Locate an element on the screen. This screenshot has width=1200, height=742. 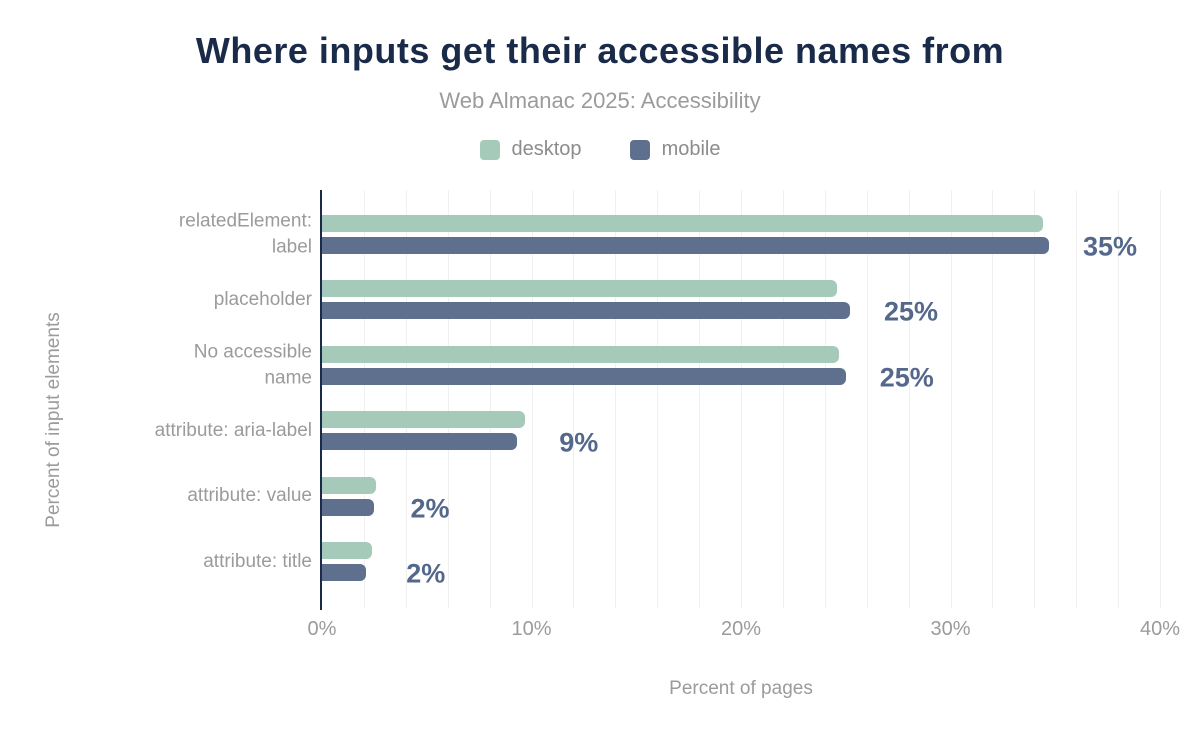
x-tick-label: 10% is located at coordinates (531, 629).